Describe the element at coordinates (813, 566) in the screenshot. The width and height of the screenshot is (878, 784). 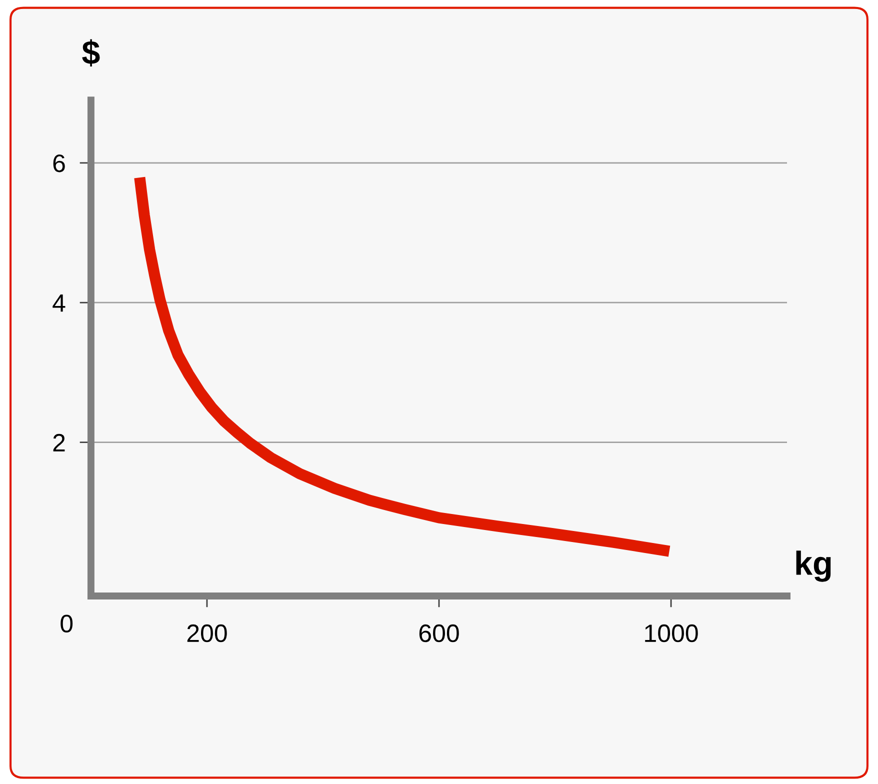
I see `x-axis-title: kg` at that location.